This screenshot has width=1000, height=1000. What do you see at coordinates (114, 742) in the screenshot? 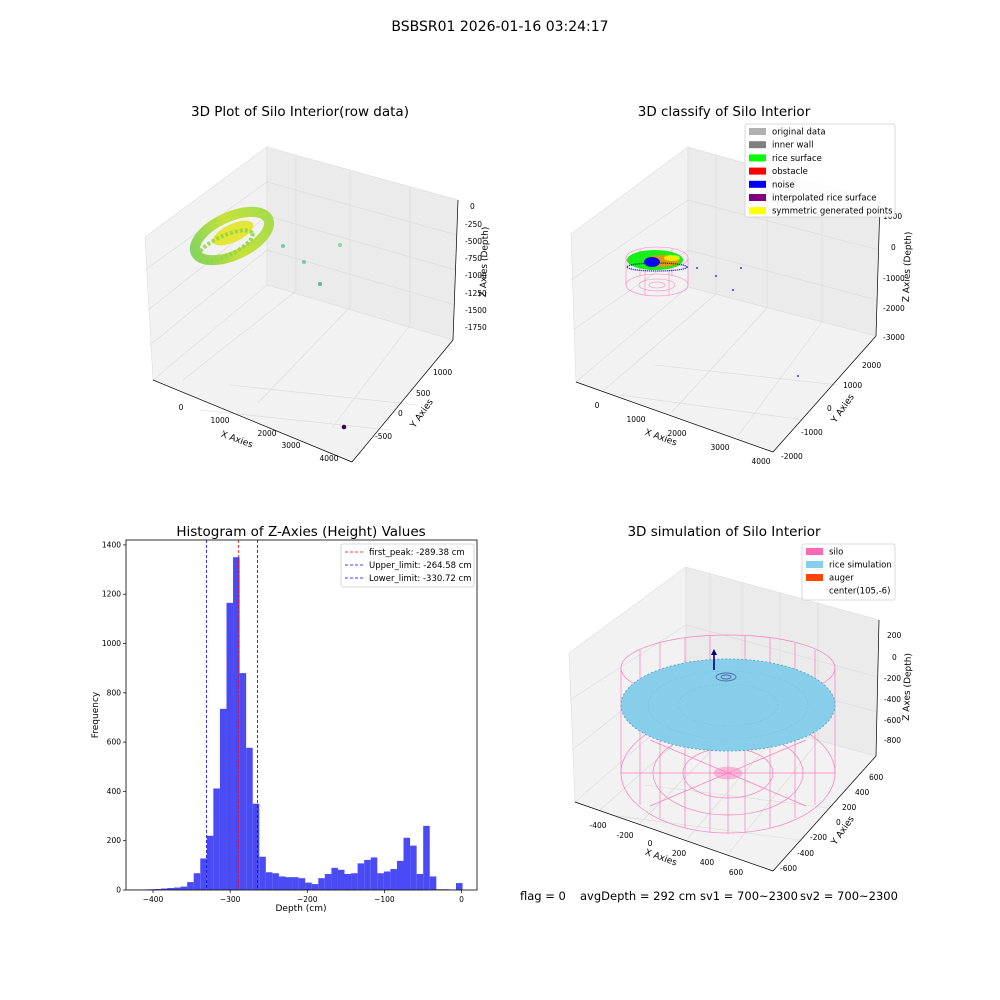
I see `histogram-y-tick-label: 600` at bounding box center [114, 742].